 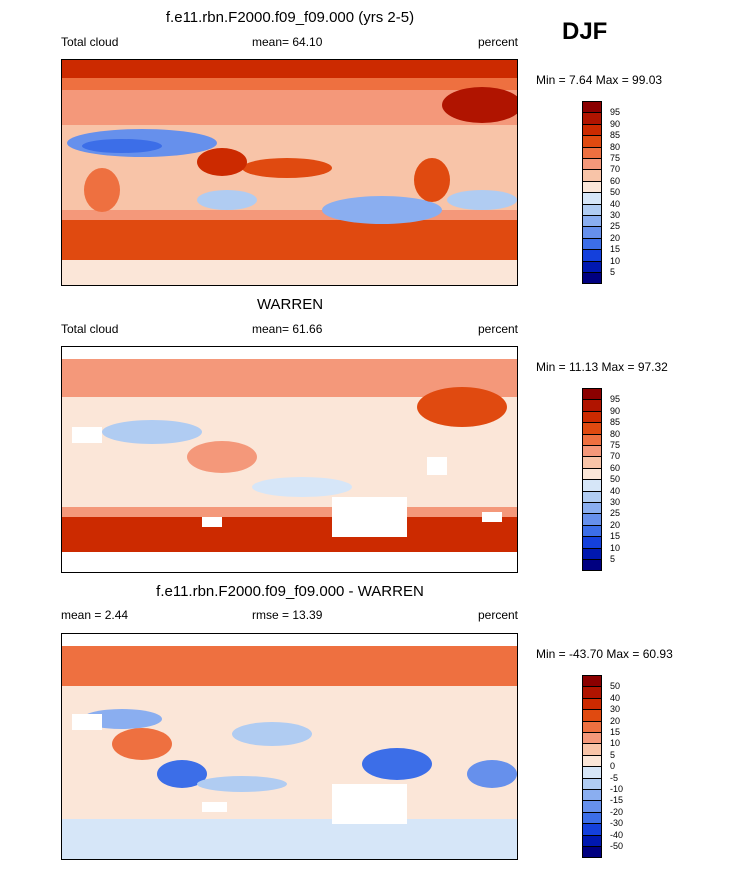 I want to click on panel-1-title: f.e11.rbn.F2000.f09_f09.000 (yrs 2-5), so click(x=290, y=17).